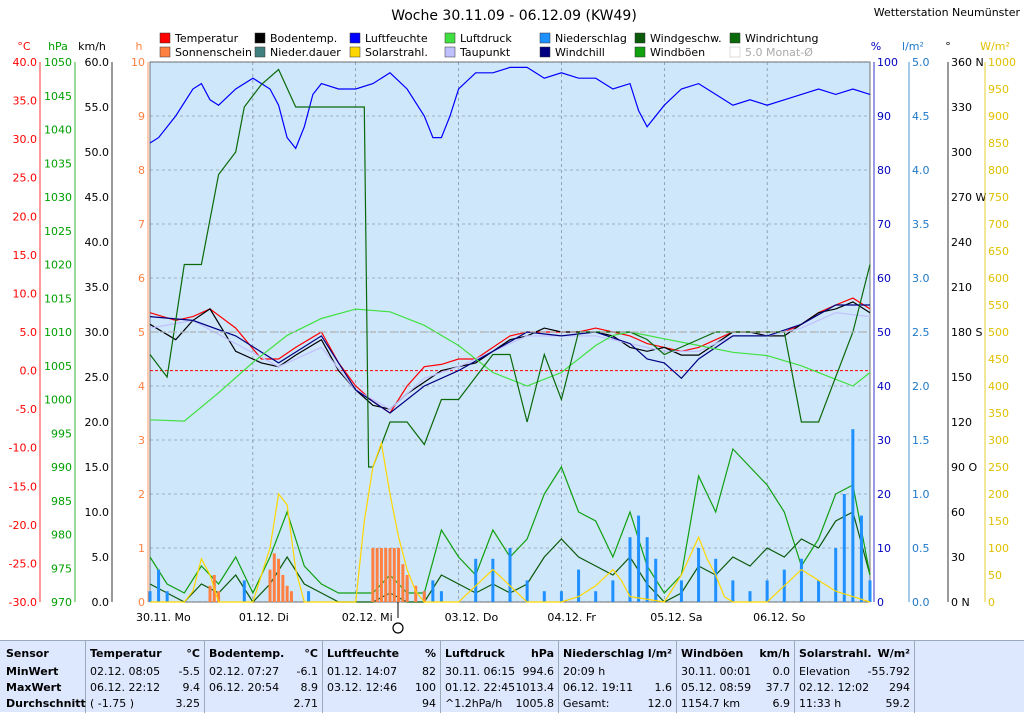  What do you see at coordinates (995, 46) in the screenshot?
I see `axis-unit-solar: W/m²` at bounding box center [995, 46].